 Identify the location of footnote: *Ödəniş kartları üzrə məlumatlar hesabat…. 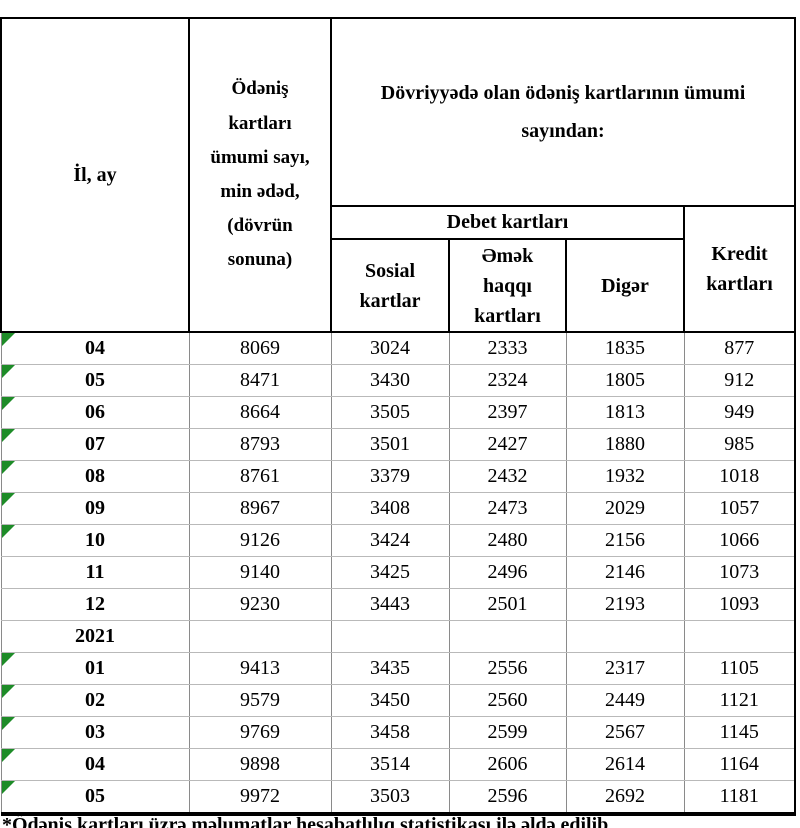
(305, 821).